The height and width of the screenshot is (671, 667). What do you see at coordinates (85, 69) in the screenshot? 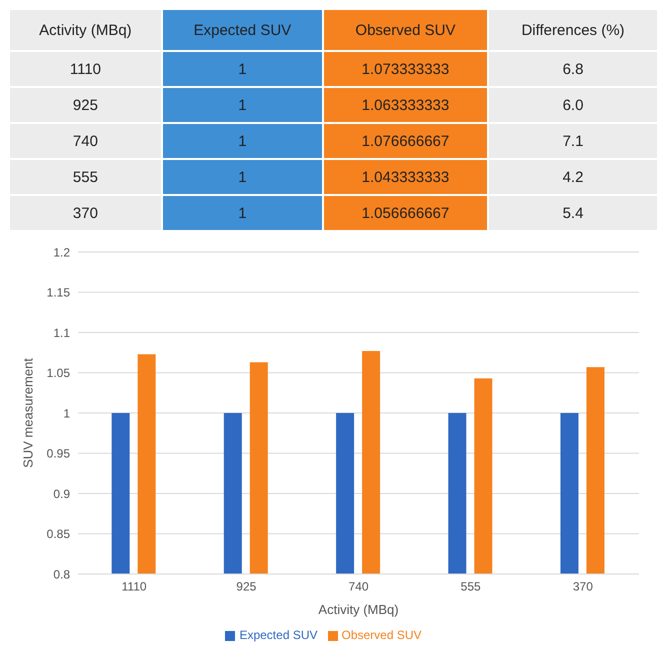
I see `row-header-cell: 1110` at bounding box center [85, 69].